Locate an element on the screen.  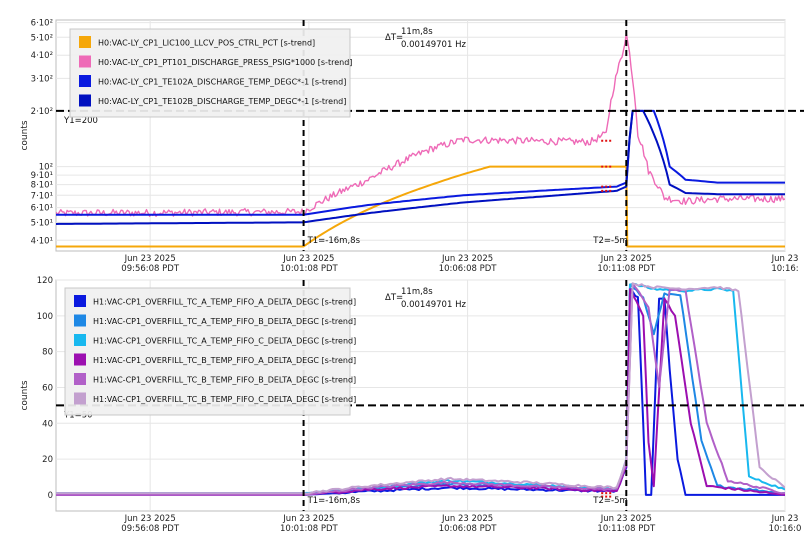
y-tick-label: 9·10¹ is located at coordinates (42, 176).